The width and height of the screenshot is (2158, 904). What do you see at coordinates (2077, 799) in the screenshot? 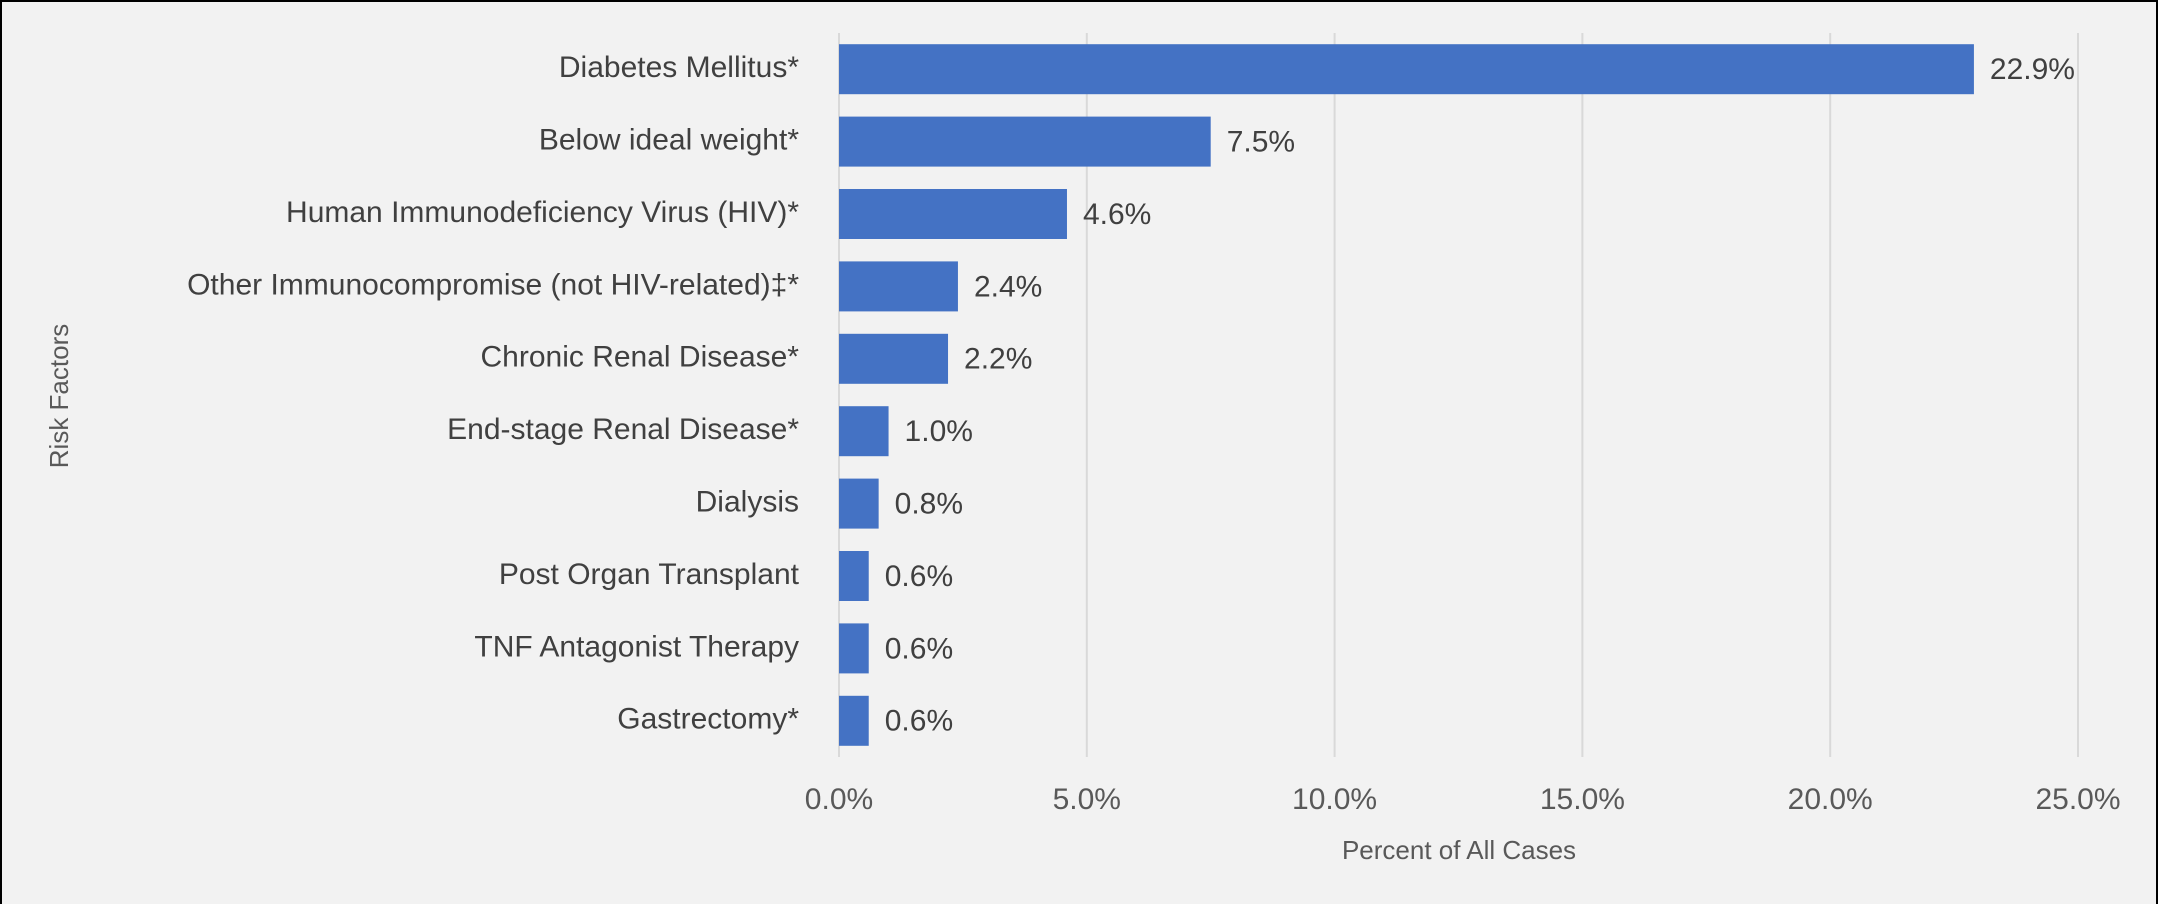
I see `x-tick-label: 25.0%` at bounding box center [2077, 799].